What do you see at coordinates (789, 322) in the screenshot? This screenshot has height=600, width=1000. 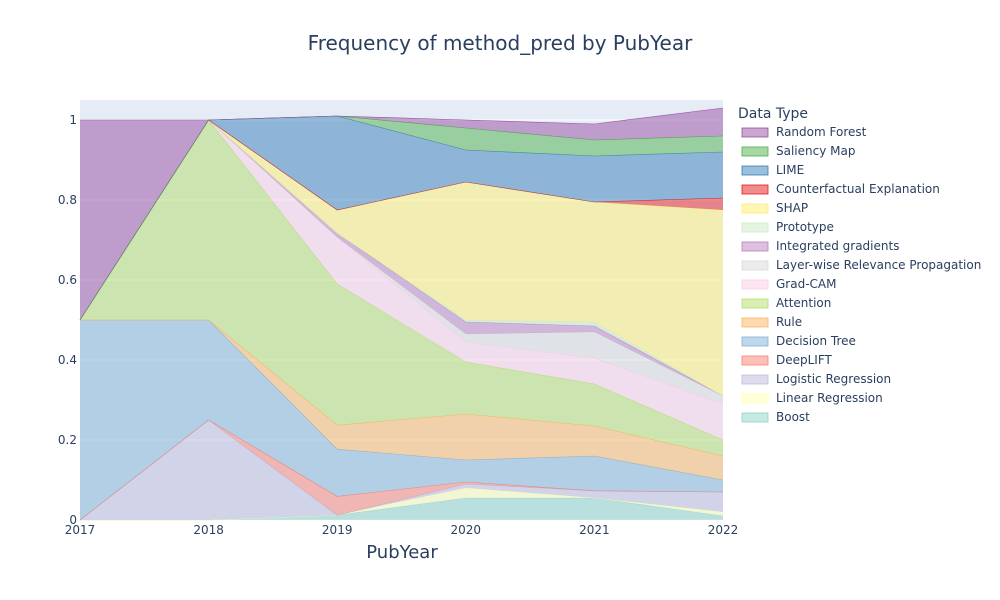 I see `legend-label: Rule` at bounding box center [789, 322].